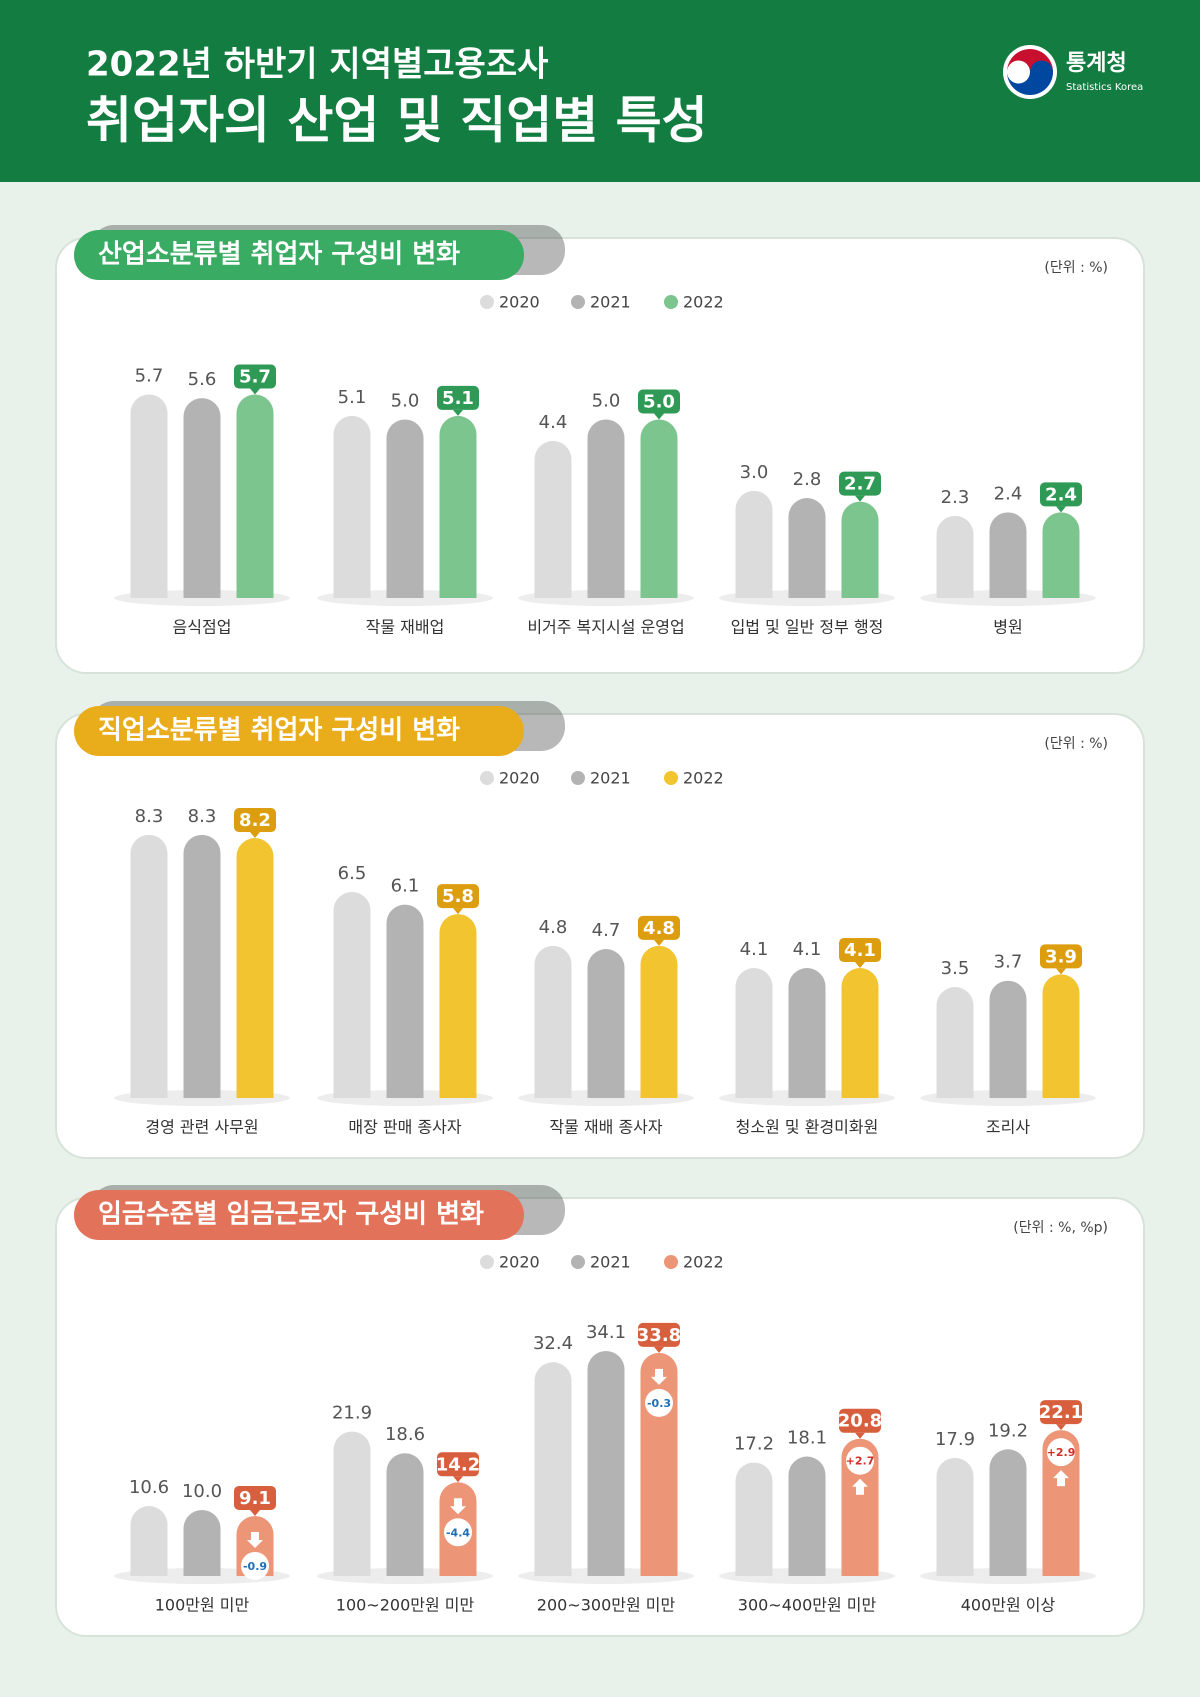 This screenshot has width=1200, height=1697. I want to click on value-label: 14.2, so click(458, 1464).